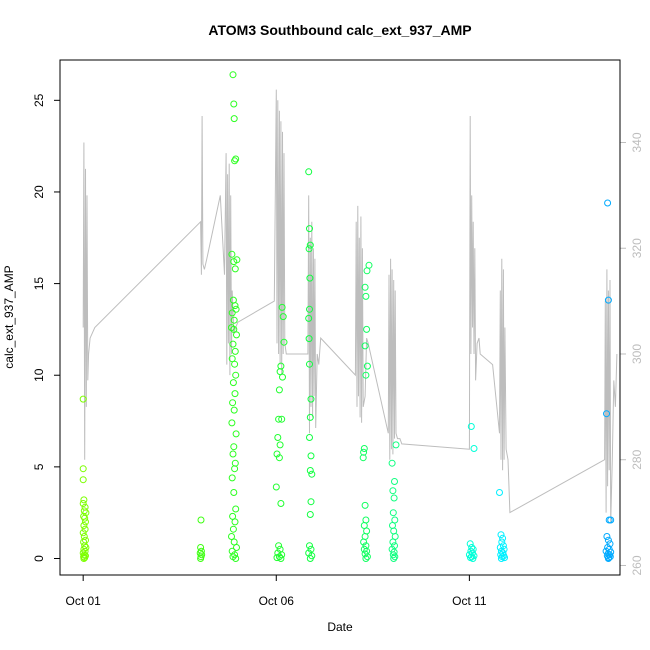 This screenshot has height=650, width=650. I want to click on y-tick-label: 5, so click(39, 466).